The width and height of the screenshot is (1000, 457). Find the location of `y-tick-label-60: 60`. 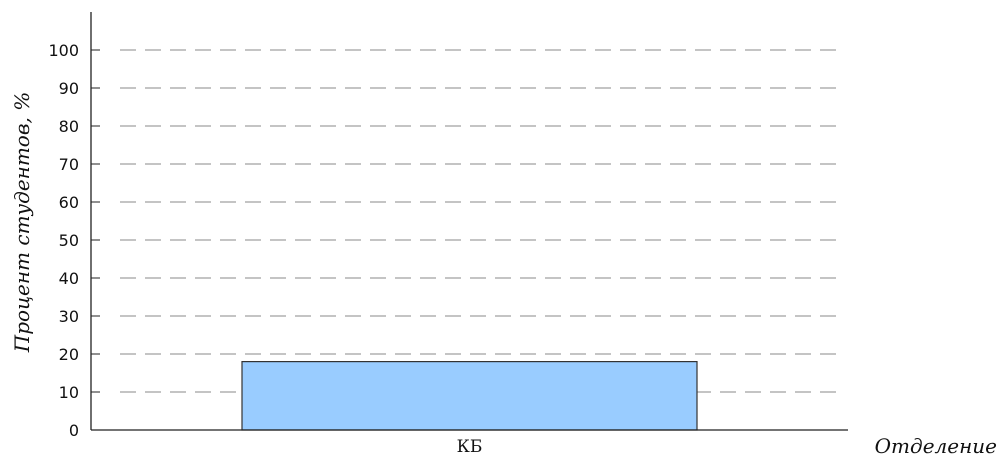

y-tick-label-60: 60 is located at coordinates (69, 202).